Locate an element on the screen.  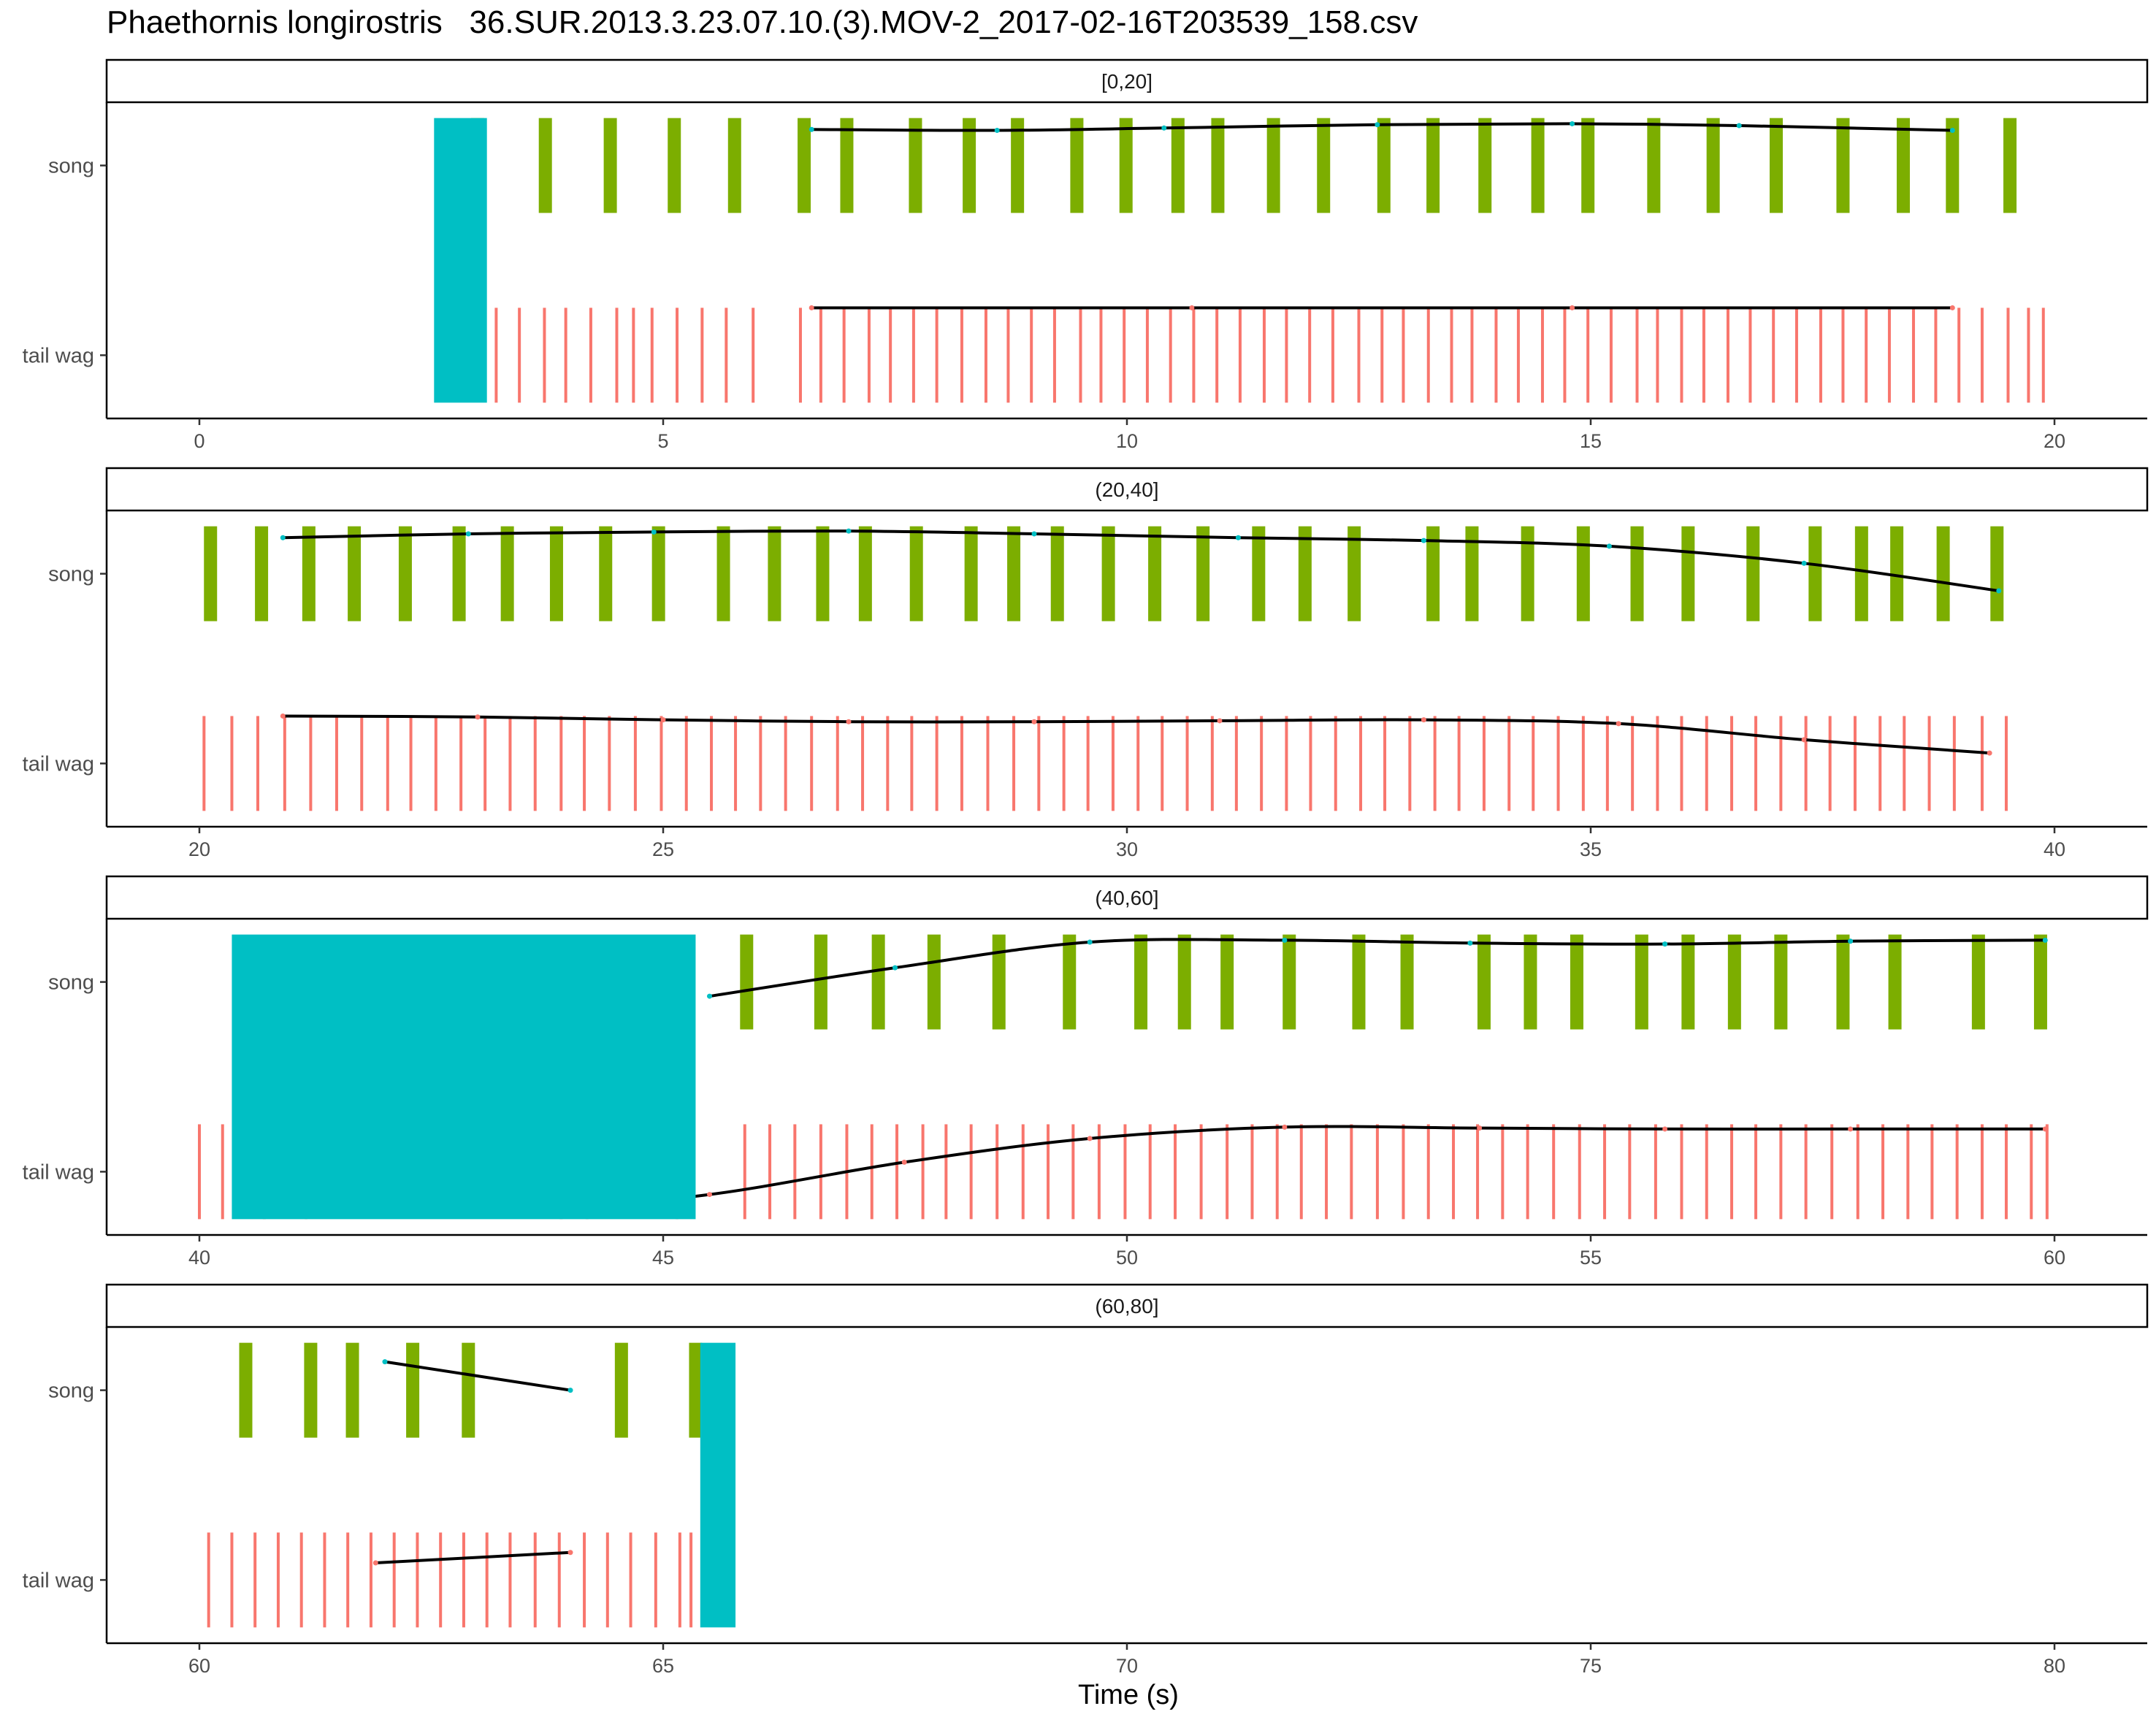
x-tick-label: 10 is located at coordinates (1127, 441).